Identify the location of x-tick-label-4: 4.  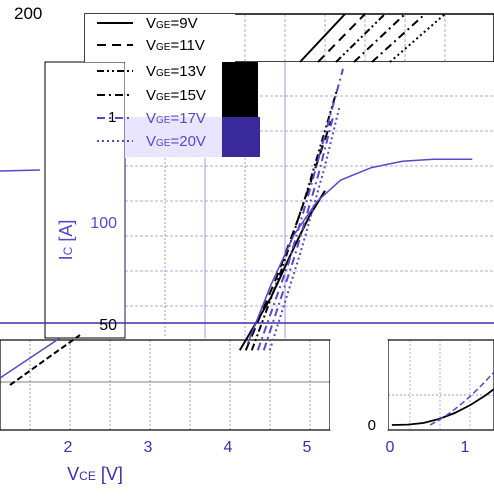
(228, 447).